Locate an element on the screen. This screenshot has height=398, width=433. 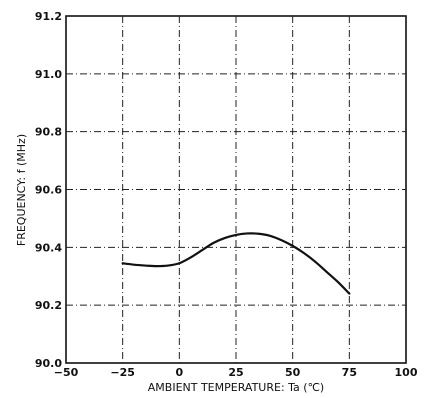
y-axis-label: FREQUENCY: f (MHz) is located at coordinates (21, 190).